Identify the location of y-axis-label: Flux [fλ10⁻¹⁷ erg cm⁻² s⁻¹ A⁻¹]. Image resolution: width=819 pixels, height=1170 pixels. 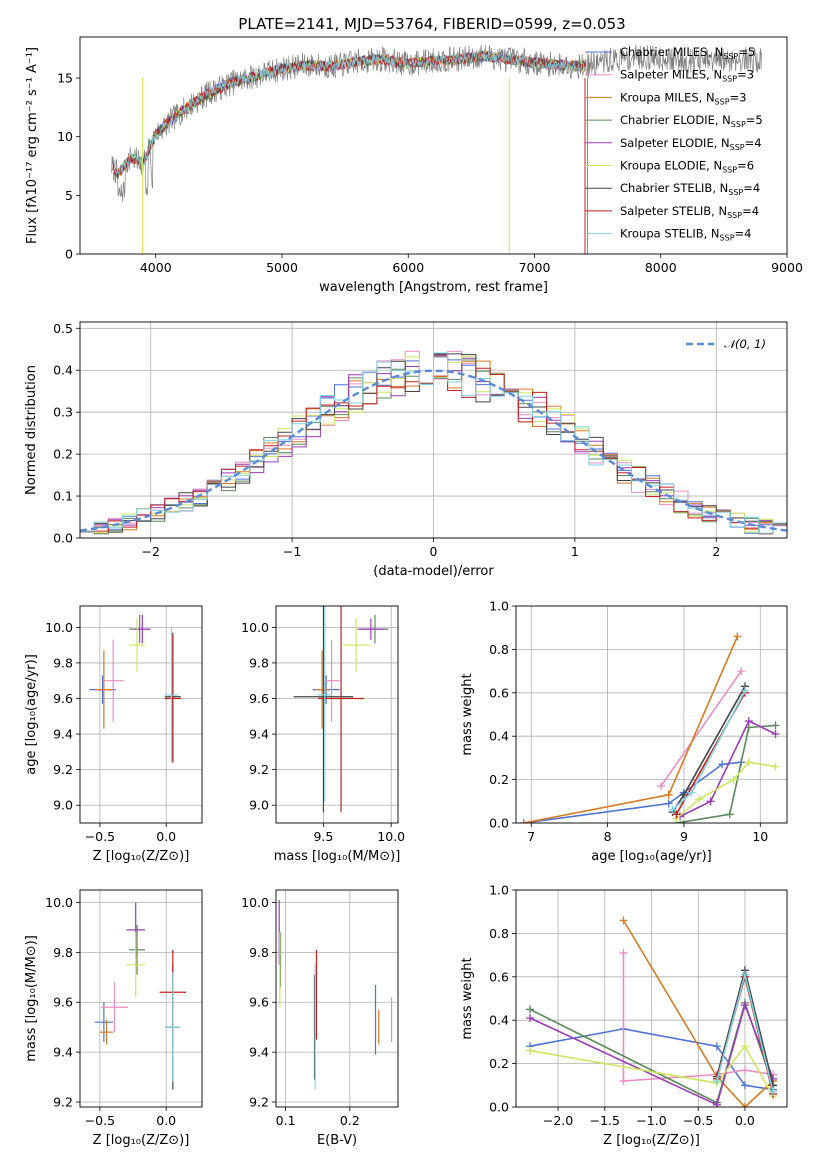
(32, 145).